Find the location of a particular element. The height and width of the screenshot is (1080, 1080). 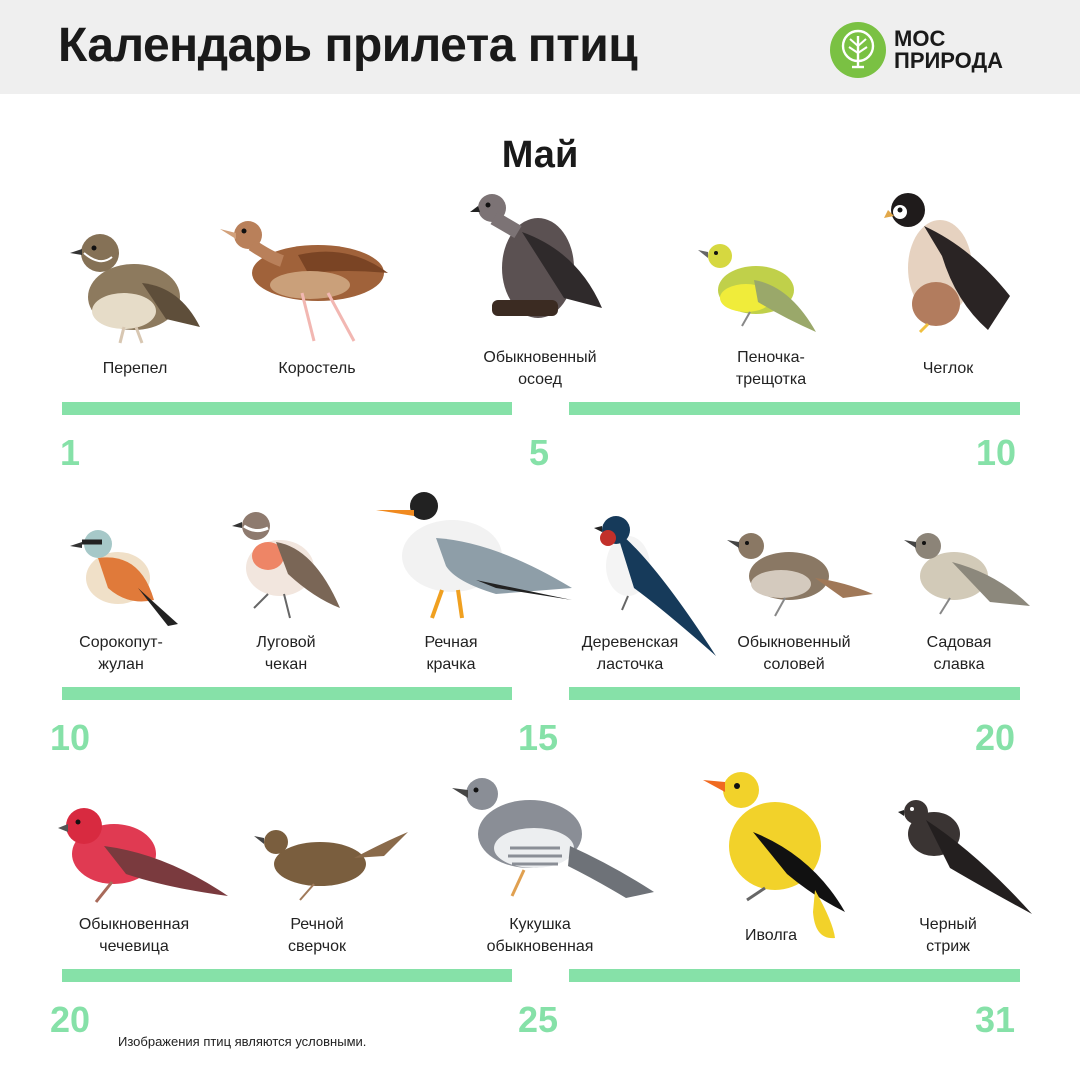

mospriroda-logo: МОС ПРИРОДА is located at coordinates (930, 51).